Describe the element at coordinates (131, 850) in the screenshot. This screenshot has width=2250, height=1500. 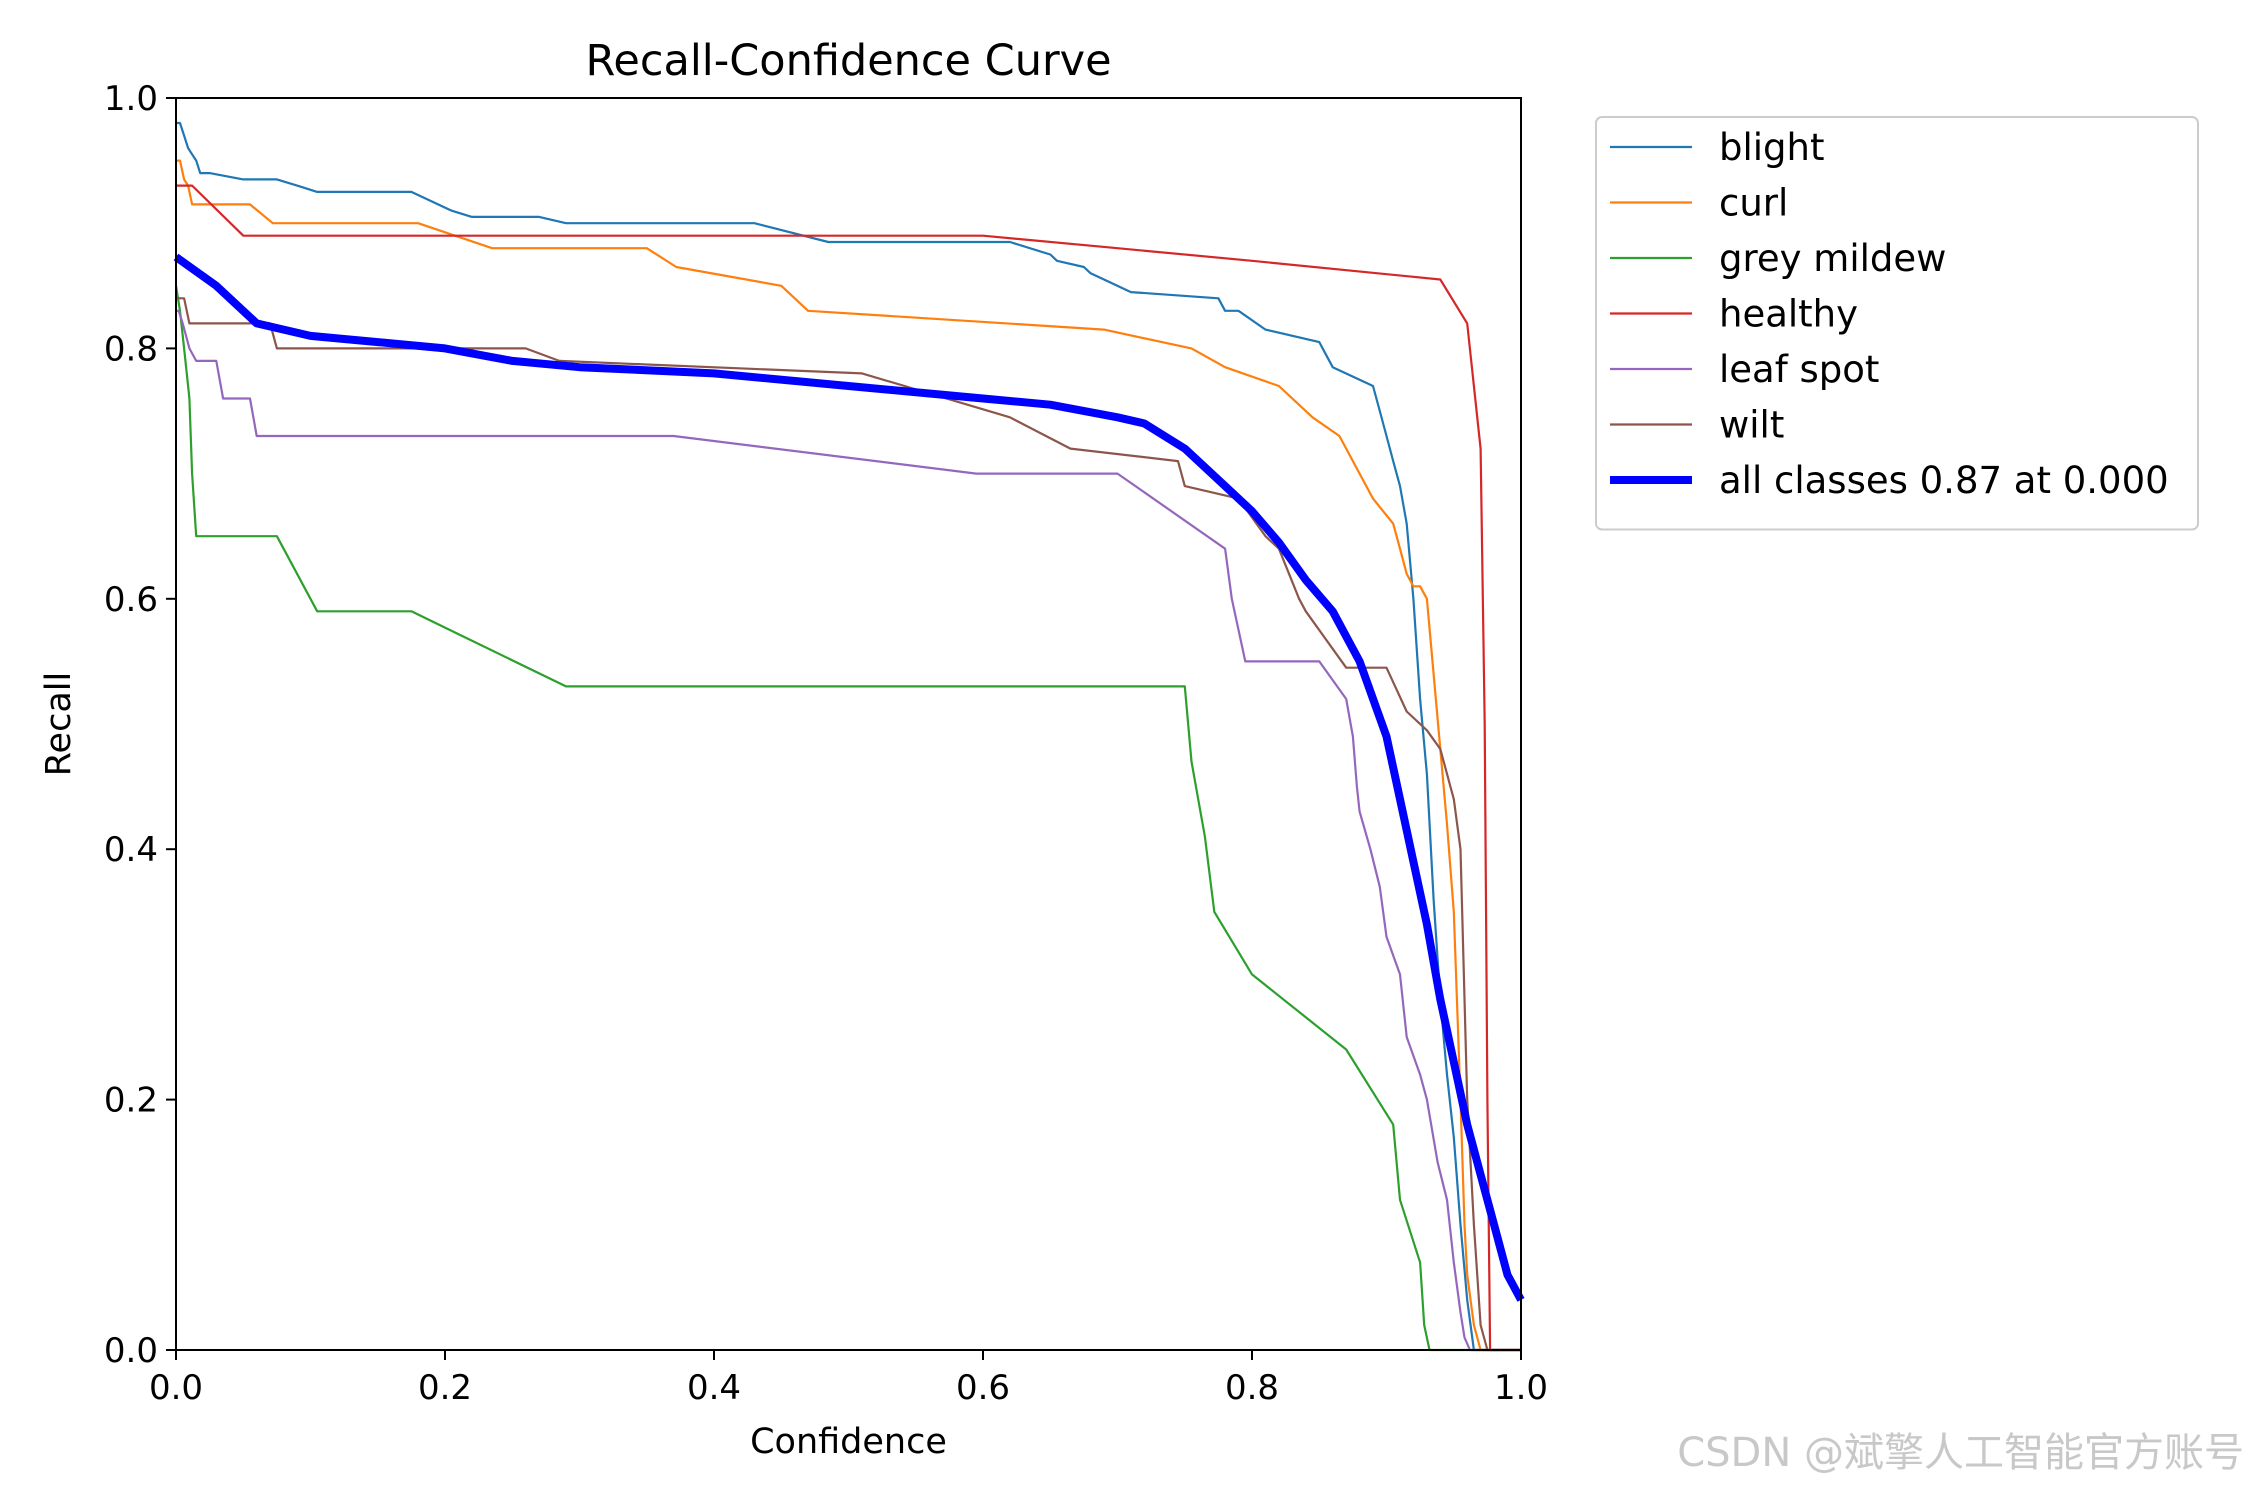
I see `y-tick-label: 0.4` at that location.